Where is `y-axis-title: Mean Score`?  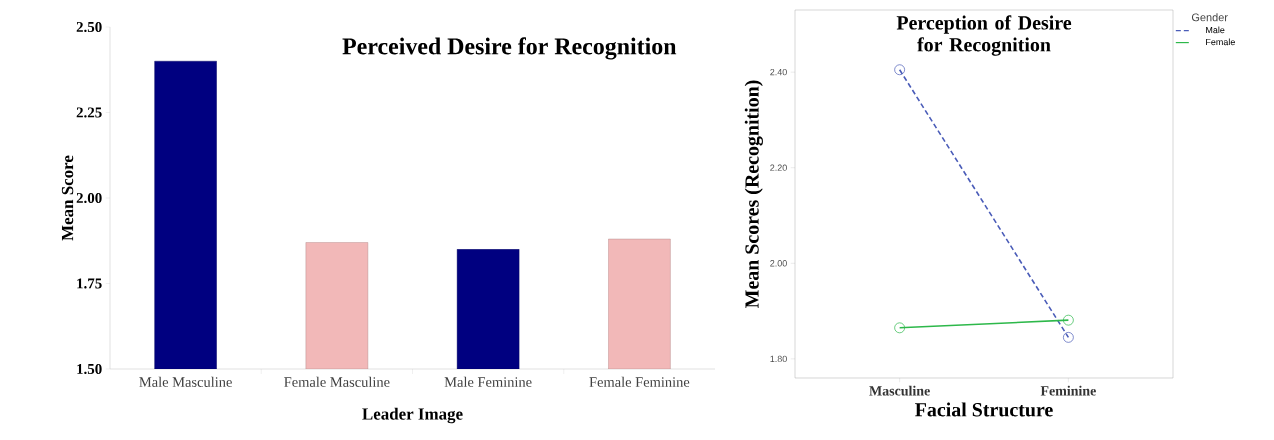
y-axis-title: Mean Score is located at coordinates (67, 198).